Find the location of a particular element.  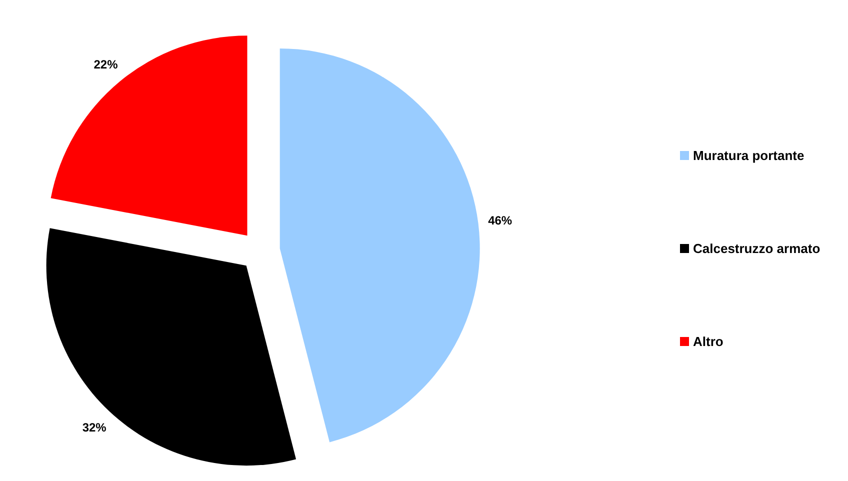

data-label: 22% is located at coordinates (106, 65).